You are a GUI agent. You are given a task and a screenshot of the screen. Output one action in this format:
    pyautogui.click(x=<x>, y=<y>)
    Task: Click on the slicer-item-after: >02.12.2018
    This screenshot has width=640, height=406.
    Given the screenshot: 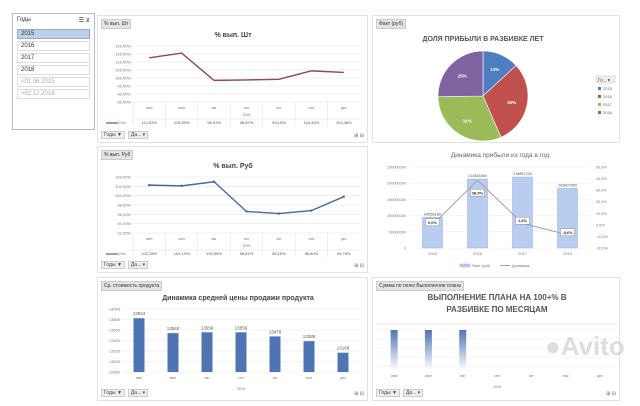 What is the action you would take?
    pyautogui.click(x=53, y=94)
    